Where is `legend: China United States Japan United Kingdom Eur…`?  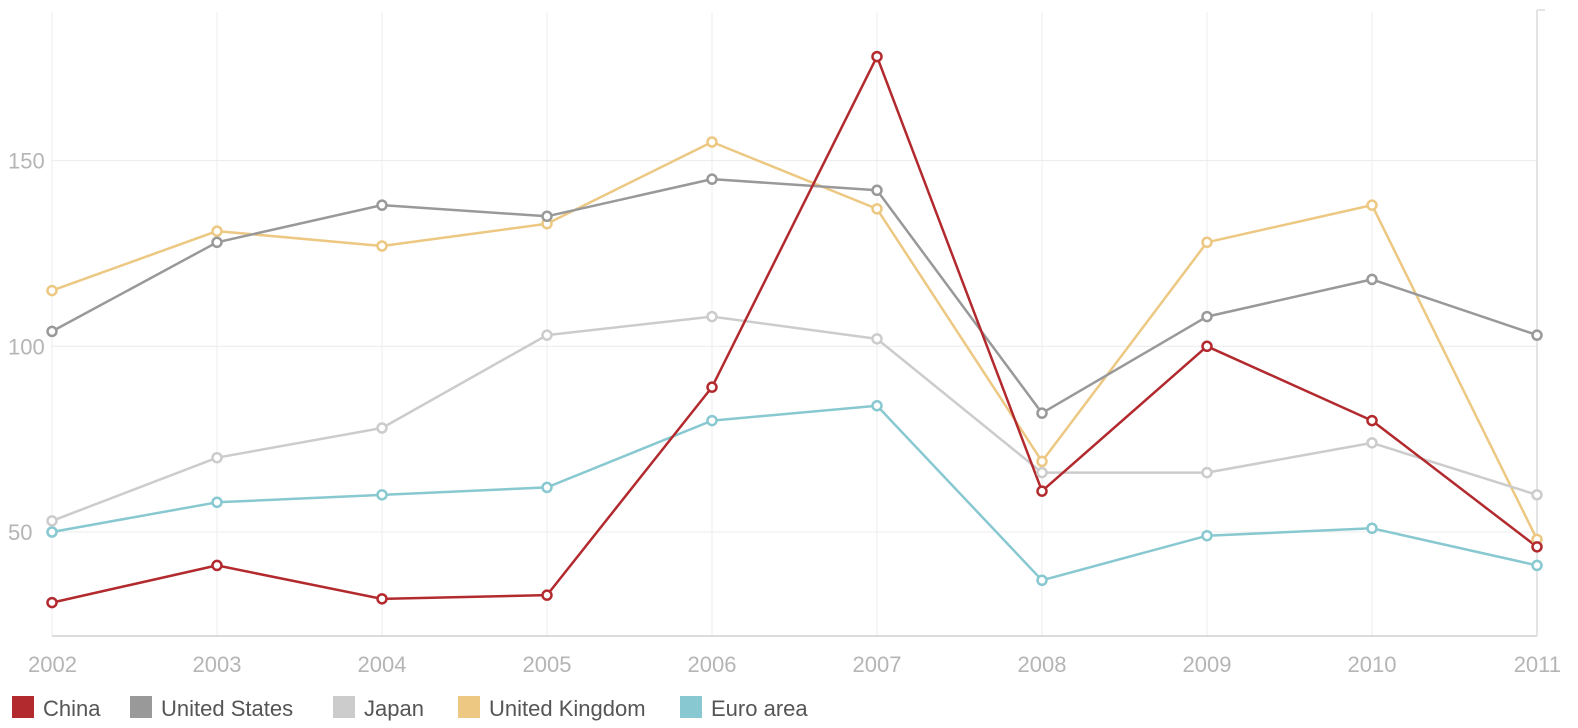
legend: China United States Japan United Kingdom Eur… is located at coordinates (410, 708).